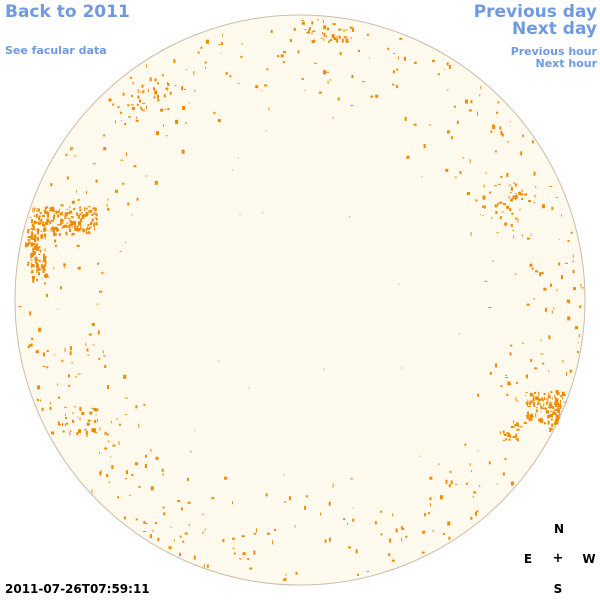  What do you see at coordinates (67, 12) in the screenshot?
I see `back-to-year-link: Back to 2011` at bounding box center [67, 12].